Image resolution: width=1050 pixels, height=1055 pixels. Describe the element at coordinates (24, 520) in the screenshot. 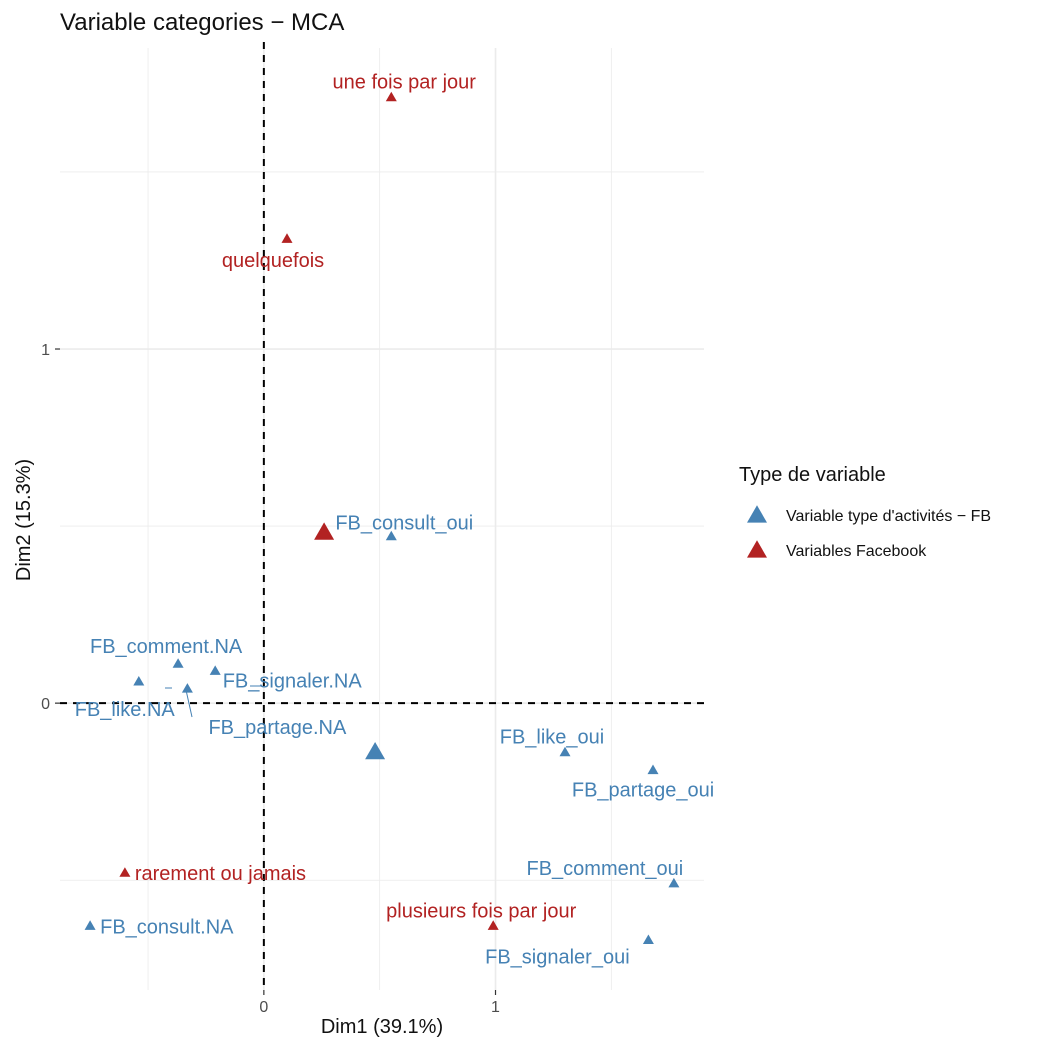

I see `y-axis-title: Dim2 (15.3%)` at that location.